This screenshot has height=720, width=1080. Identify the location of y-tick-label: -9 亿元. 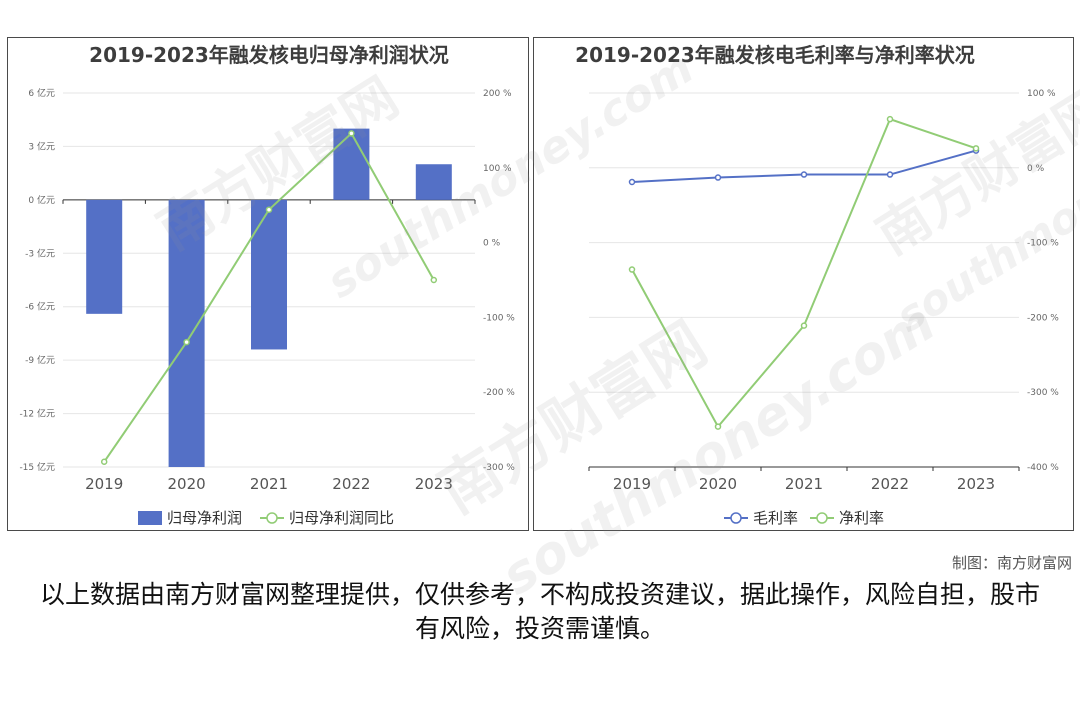
(40, 360).